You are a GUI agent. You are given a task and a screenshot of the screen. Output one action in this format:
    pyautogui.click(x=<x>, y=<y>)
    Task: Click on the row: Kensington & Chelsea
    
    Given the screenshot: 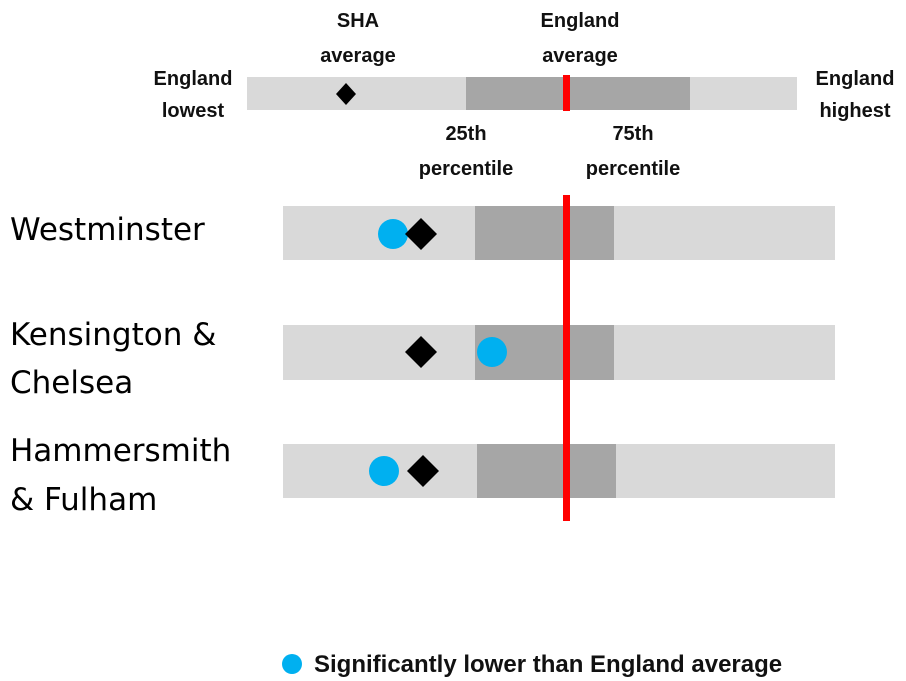 What is the action you would take?
    pyautogui.click(x=422, y=359)
    